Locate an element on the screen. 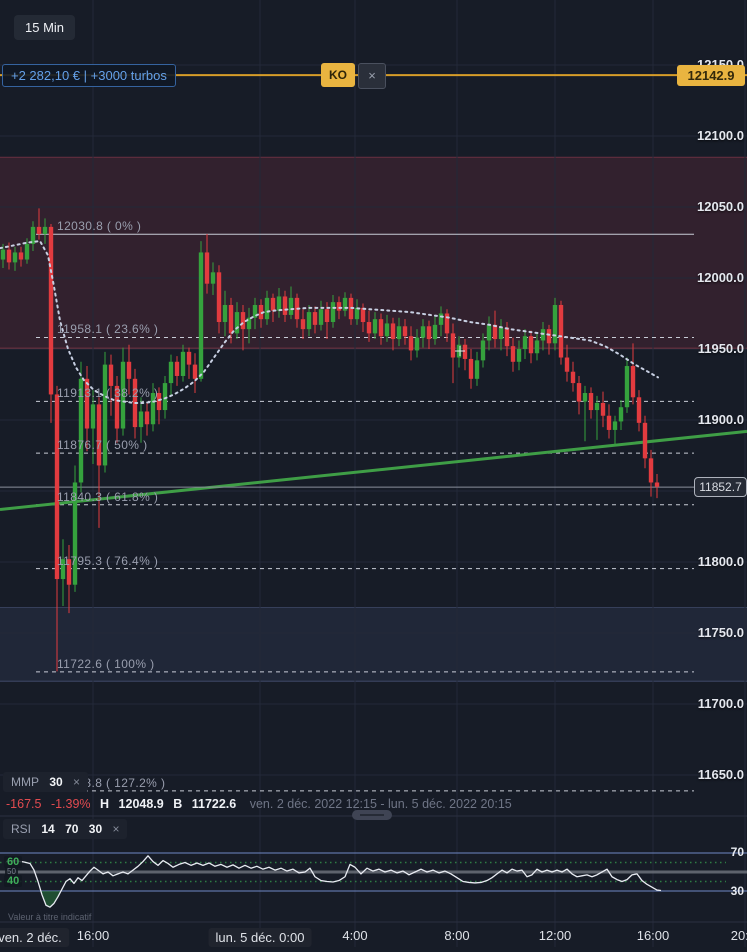 This screenshot has width=747, height=952. rsi-level-70-label: 70 is located at coordinates (737, 852).